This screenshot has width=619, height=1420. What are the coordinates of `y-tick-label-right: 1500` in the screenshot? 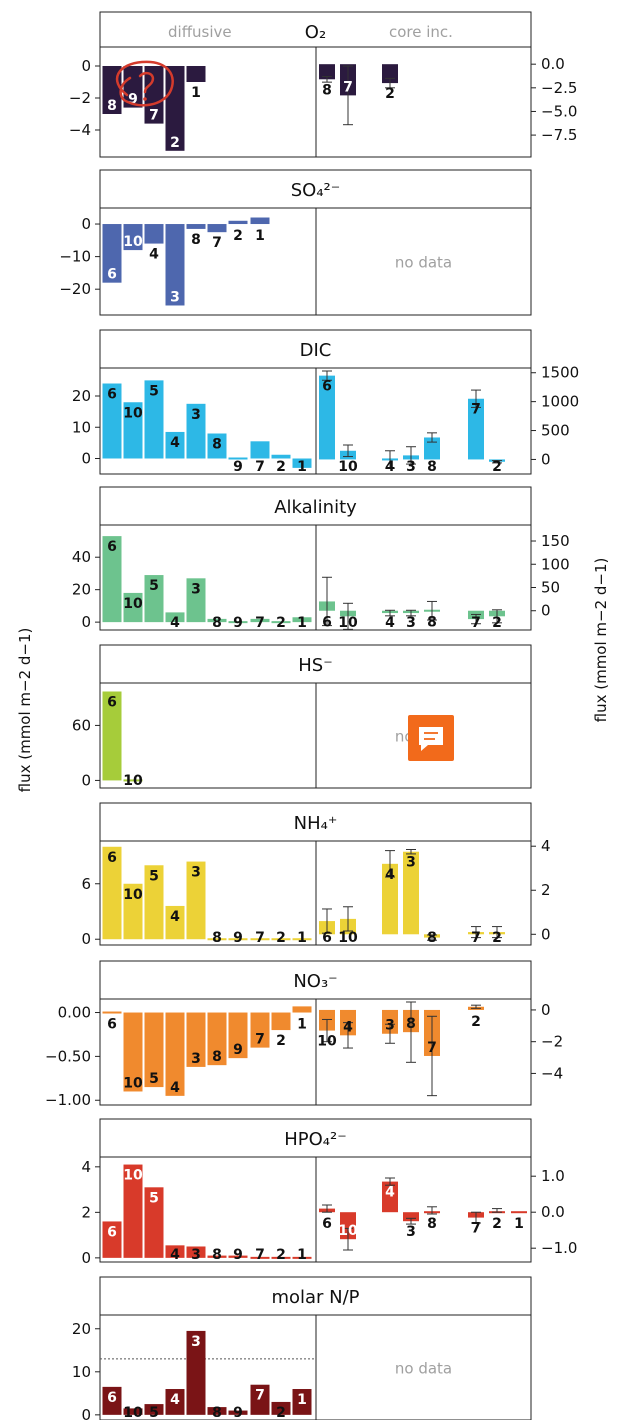 It's located at (560, 373).